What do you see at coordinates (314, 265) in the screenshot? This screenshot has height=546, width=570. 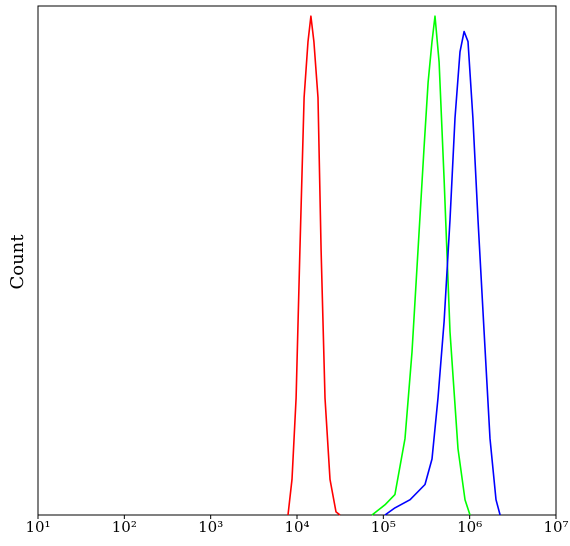 I see `histogram-line` at bounding box center [314, 265].